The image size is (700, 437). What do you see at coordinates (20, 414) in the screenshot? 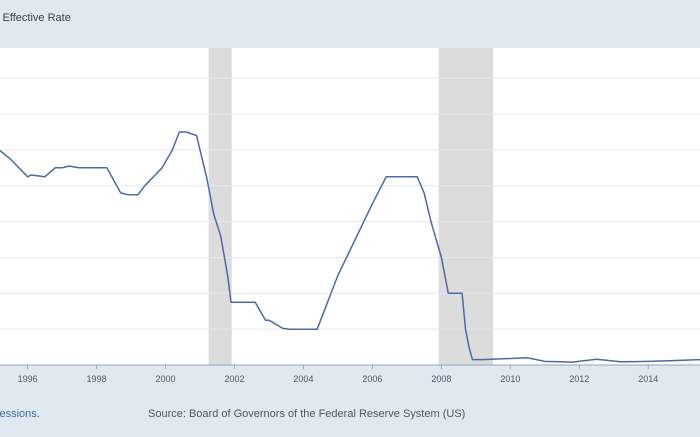
I see `recessions-link: cessions.` at bounding box center [20, 414].